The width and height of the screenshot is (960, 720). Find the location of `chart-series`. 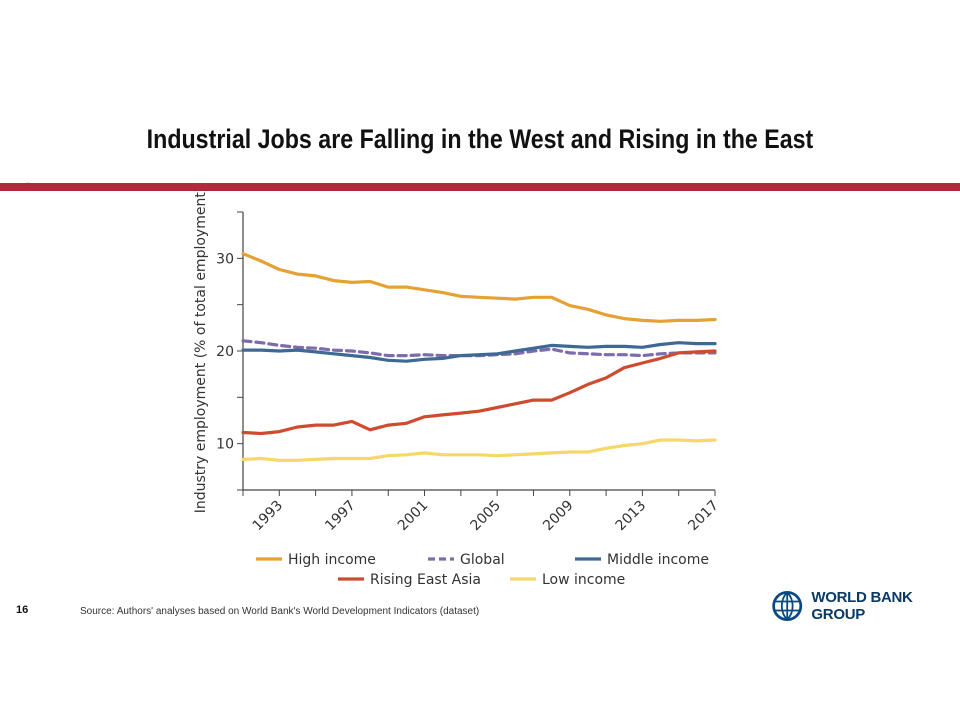

chart-series is located at coordinates (479, 357).